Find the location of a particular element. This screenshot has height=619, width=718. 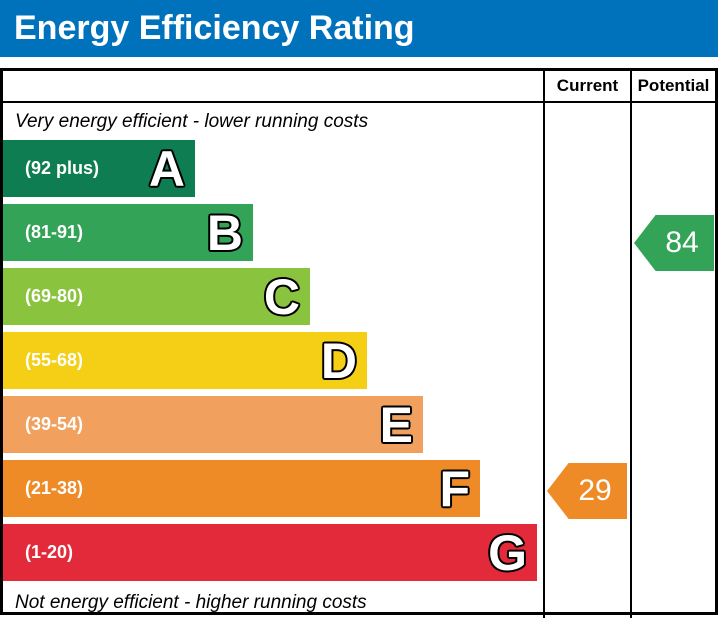

band-a-range: (92 plus) is located at coordinates (62, 168).